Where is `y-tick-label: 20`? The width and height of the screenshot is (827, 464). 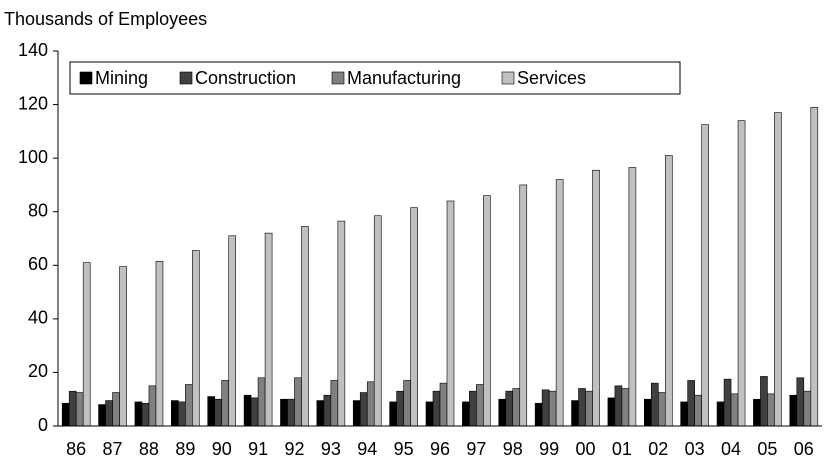
y-tick-label: 20 is located at coordinates (38, 371).